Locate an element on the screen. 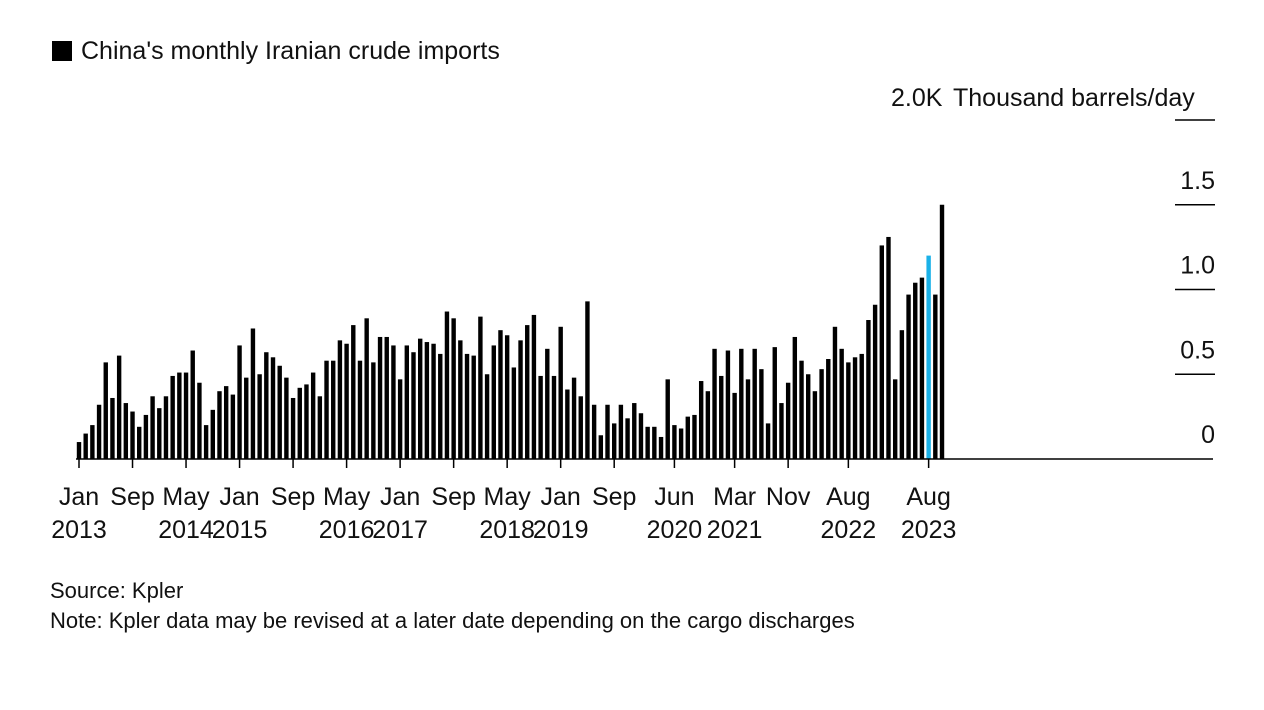 This screenshot has width=1264, height=710. x-tick-year: 2021 is located at coordinates (735, 530).